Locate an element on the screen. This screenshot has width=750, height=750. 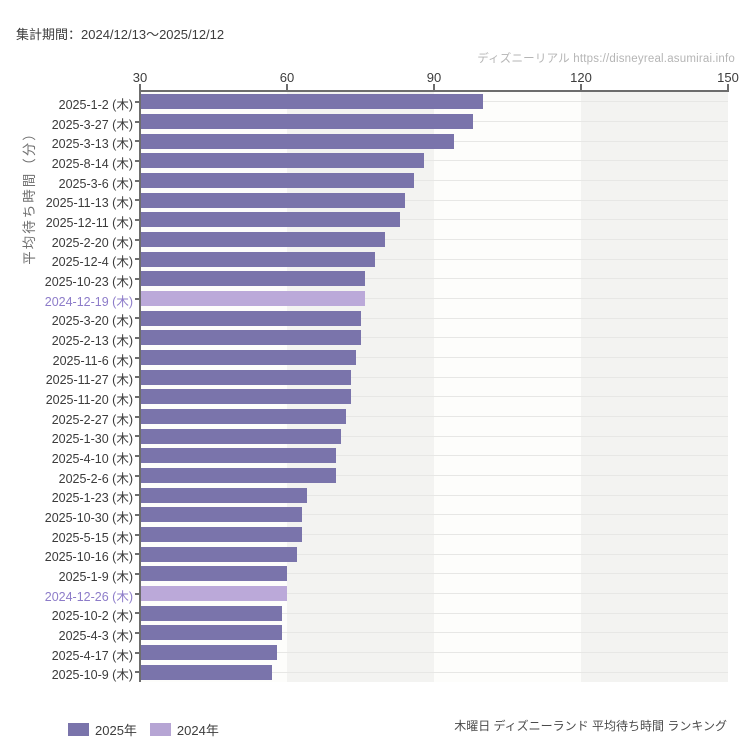
legend-swatch-2024 is located at coordinates (160, 729).